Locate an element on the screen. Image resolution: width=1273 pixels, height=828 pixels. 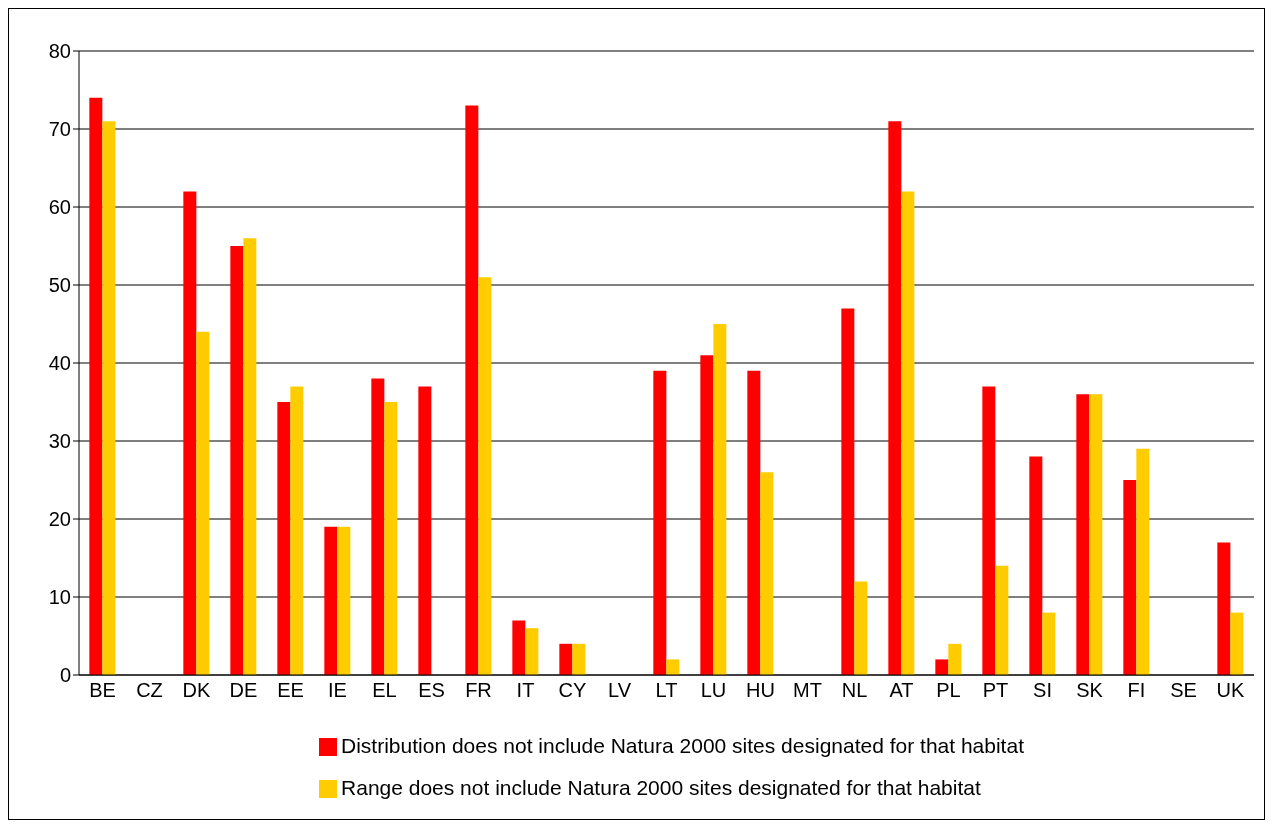
x-tick-label: CZ is located at coordinates (149, 690).